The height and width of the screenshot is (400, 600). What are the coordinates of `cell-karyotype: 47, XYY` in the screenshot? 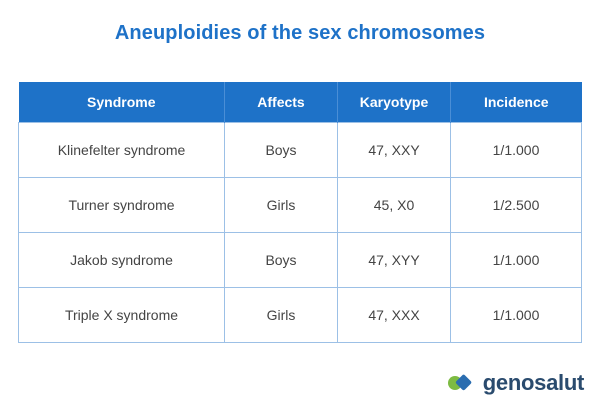 It's located at (394, 260).